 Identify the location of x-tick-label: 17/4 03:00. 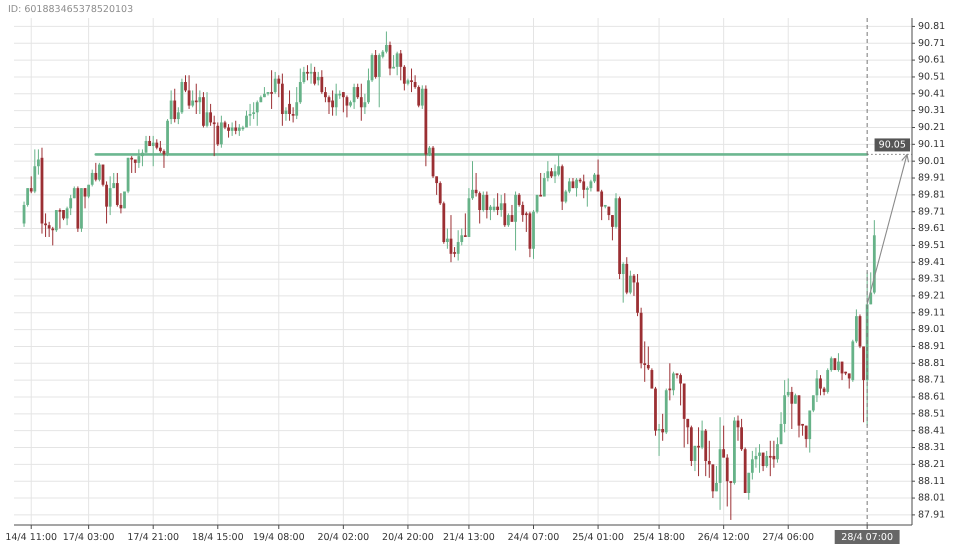
(88, 538).